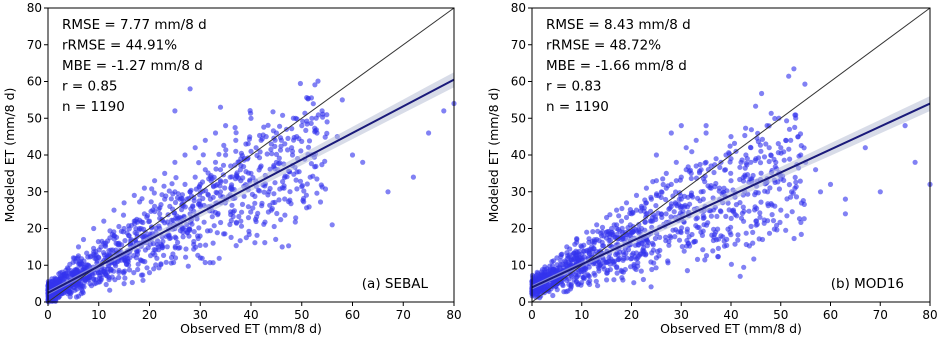  What do you see at coordinates (518, 265) in the screenshot?
I see `y-tick-label: 10` at bounding box center [518, 265].